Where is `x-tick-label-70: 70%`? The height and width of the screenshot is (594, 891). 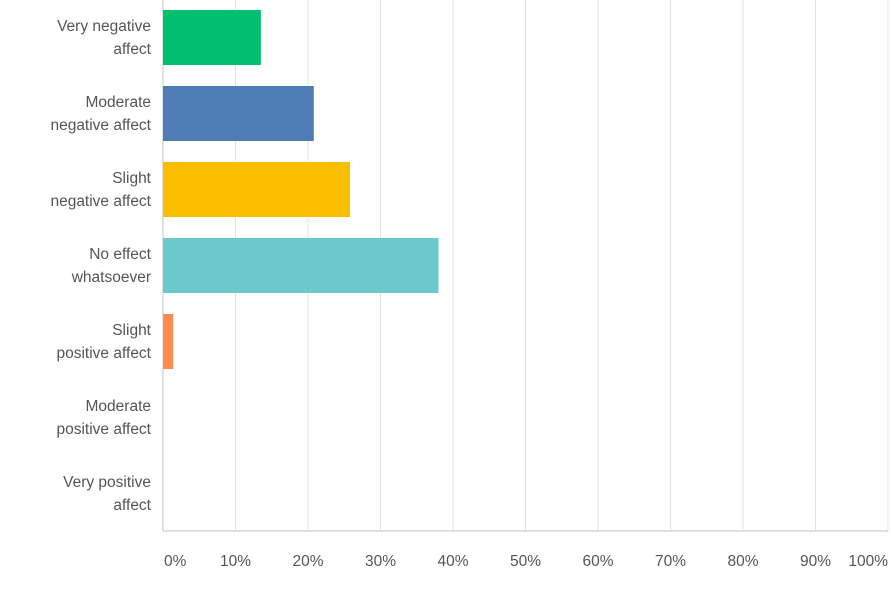
x-tick-label-70: 70% is located at coordinates (670, 561).